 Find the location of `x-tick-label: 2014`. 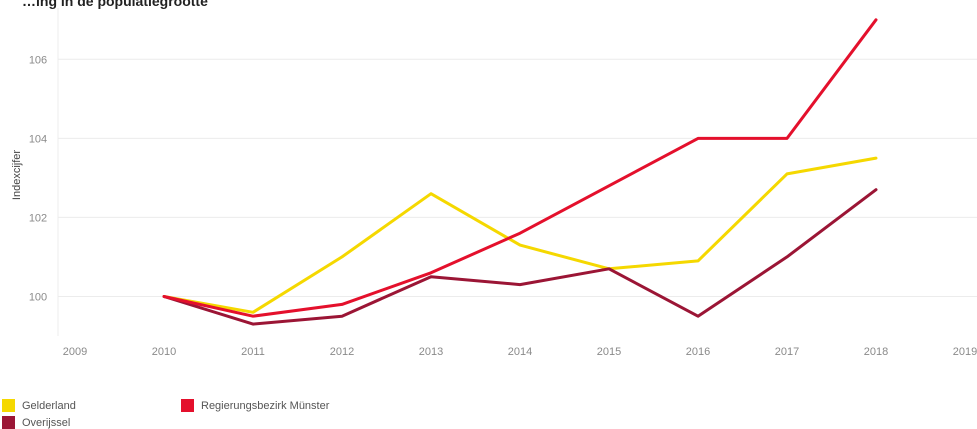

x-tick-label: 2014 is located at coordinates (520, 352).